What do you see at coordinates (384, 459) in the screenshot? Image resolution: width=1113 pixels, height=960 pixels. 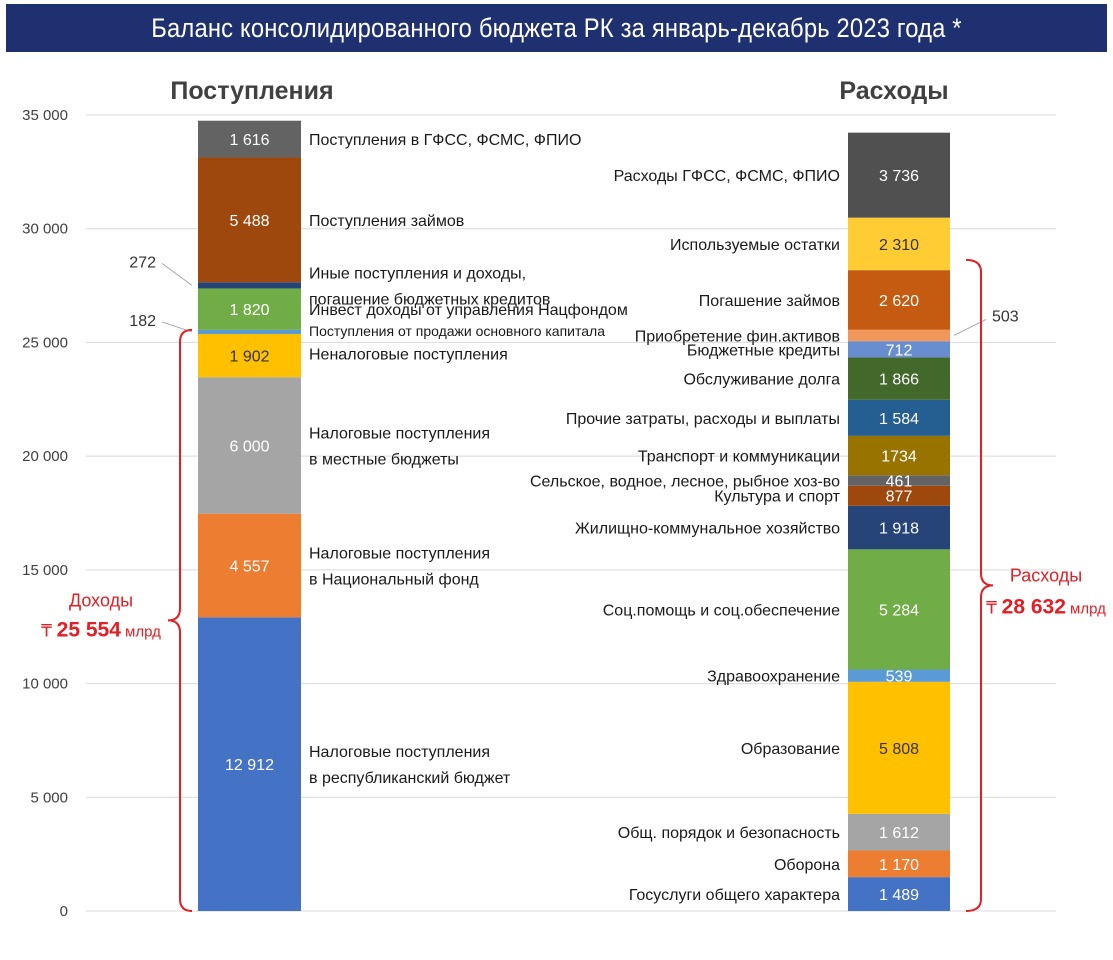 I see `category-label: в местные бюджеты` at bounding box center [384, 459].